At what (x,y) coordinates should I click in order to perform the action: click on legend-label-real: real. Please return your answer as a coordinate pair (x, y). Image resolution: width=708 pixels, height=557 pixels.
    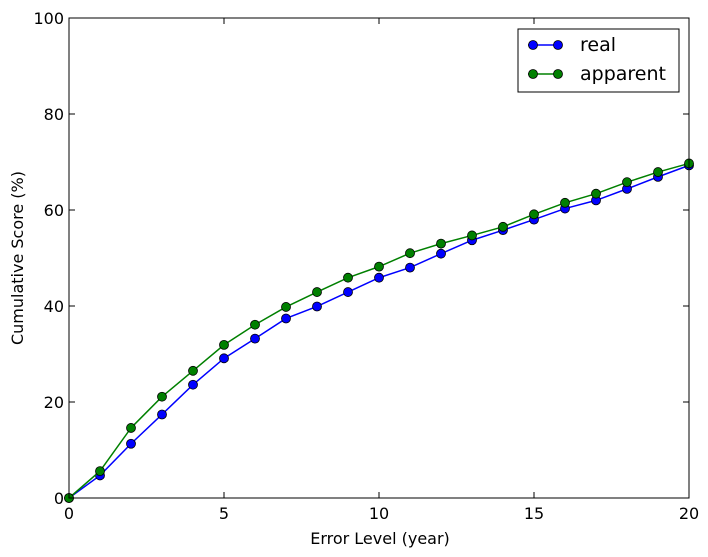
    Looking at the image, I should click on (598, 45).